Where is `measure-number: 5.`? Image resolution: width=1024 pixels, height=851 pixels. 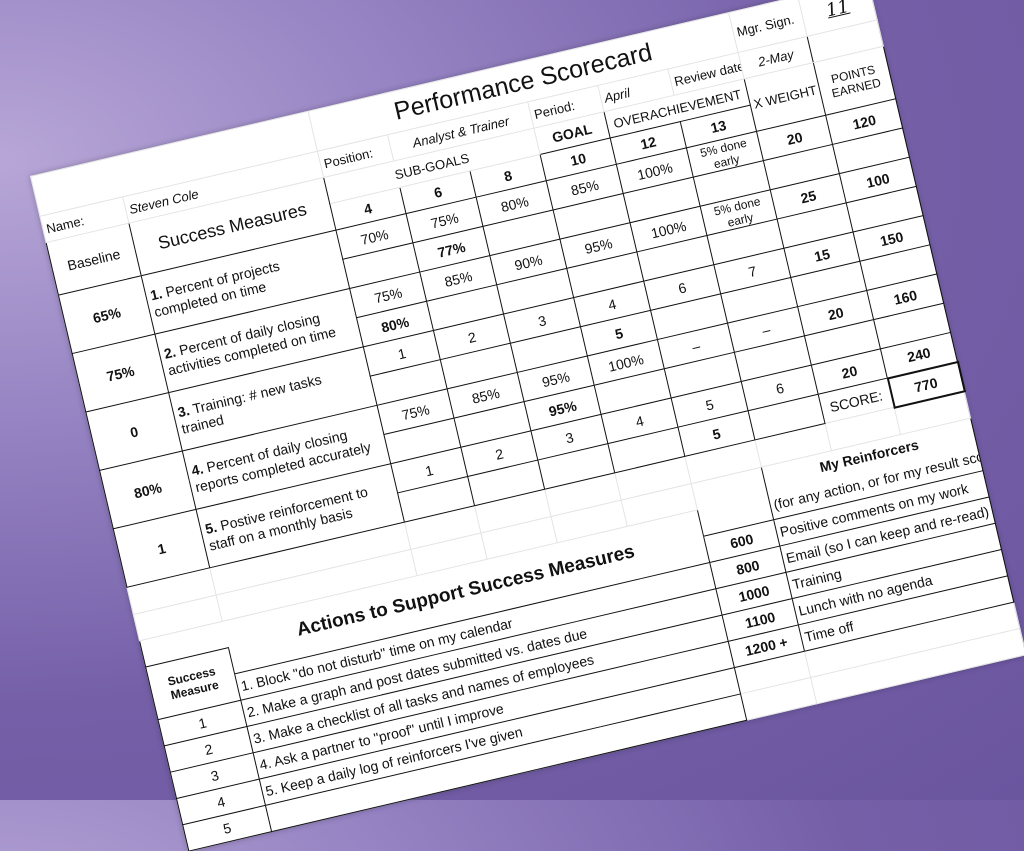 measure-number: 5. is located at coordinates (211, 527).